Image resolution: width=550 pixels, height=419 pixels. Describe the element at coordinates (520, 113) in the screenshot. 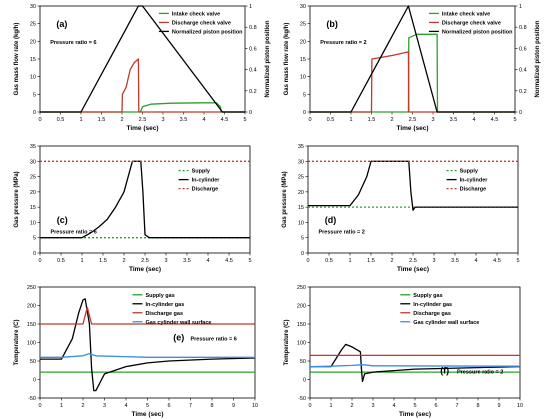

I see `y2-tick-label: 0` at that location.